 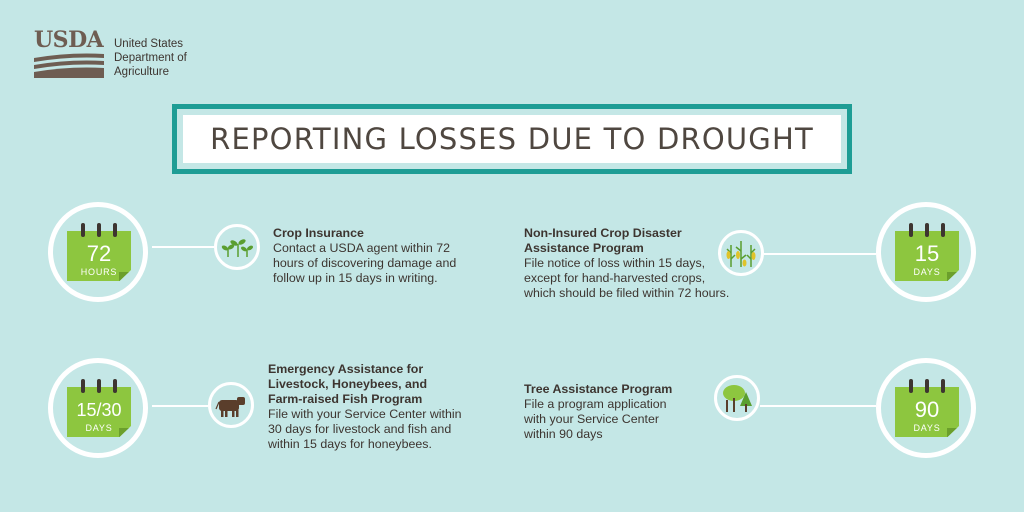 What do you see at coordinates (69, 40) in the screenshot?
I see `usda-logo-letters: USDA` at bounding box center [69, 40].